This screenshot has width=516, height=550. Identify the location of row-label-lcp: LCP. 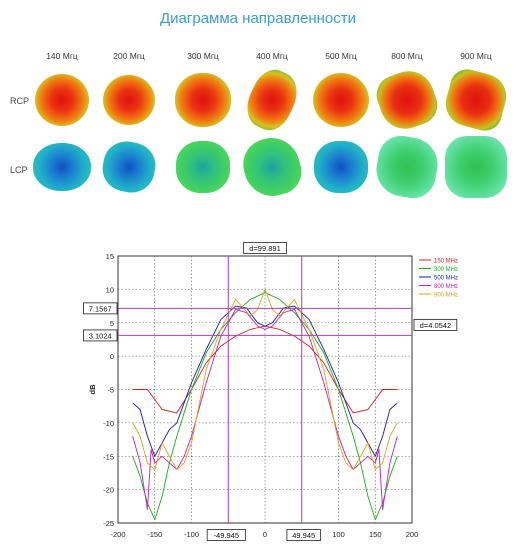
(19, 170).